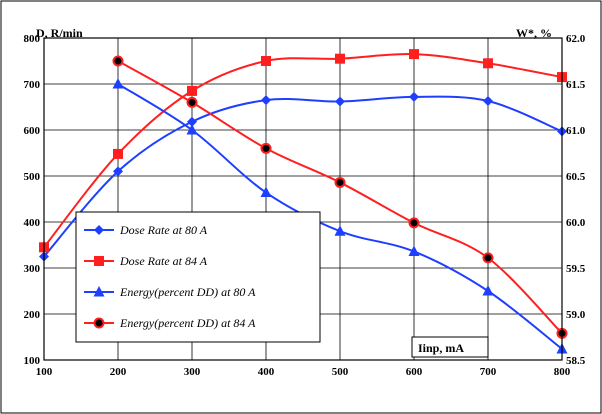  I want to click on x-tick-label: 700, so click(488, 372).